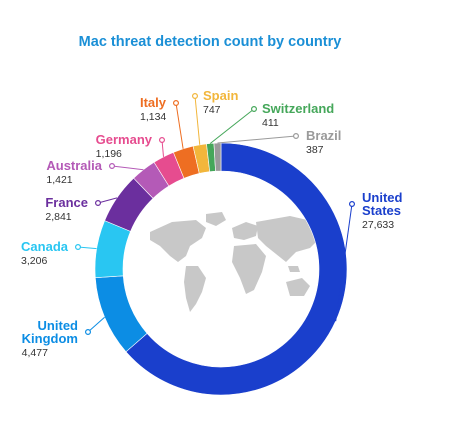 The image size is (472, 438). What do you see at coordinates (124, 139) in the screenshot?
I see `slice-label: Germany` at bounding box center [124, 139].